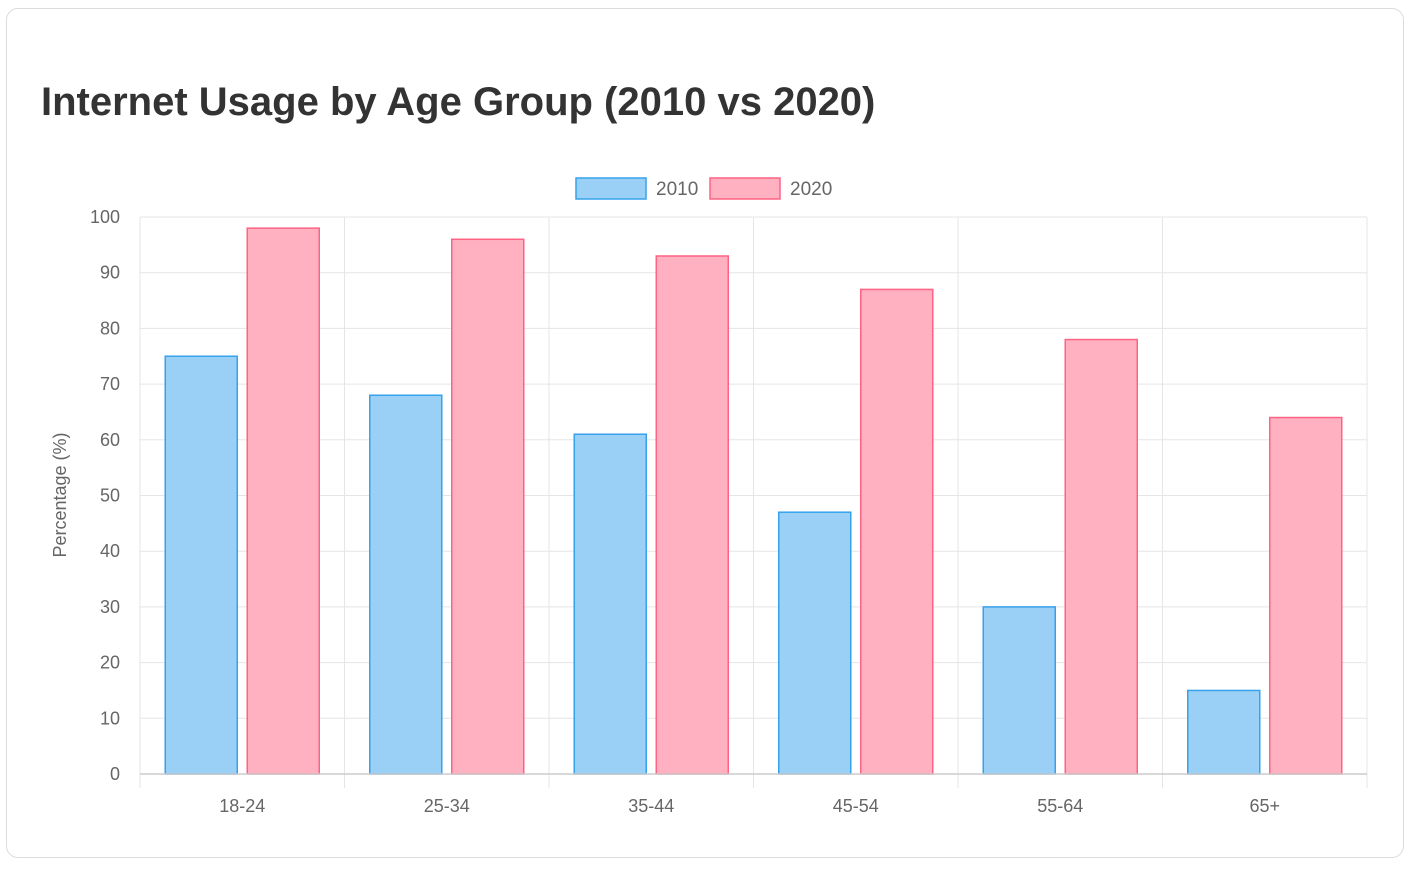 This screenshot has height=874, width=1420. I want to click on y-tick-label: 10, so click(110, 718).